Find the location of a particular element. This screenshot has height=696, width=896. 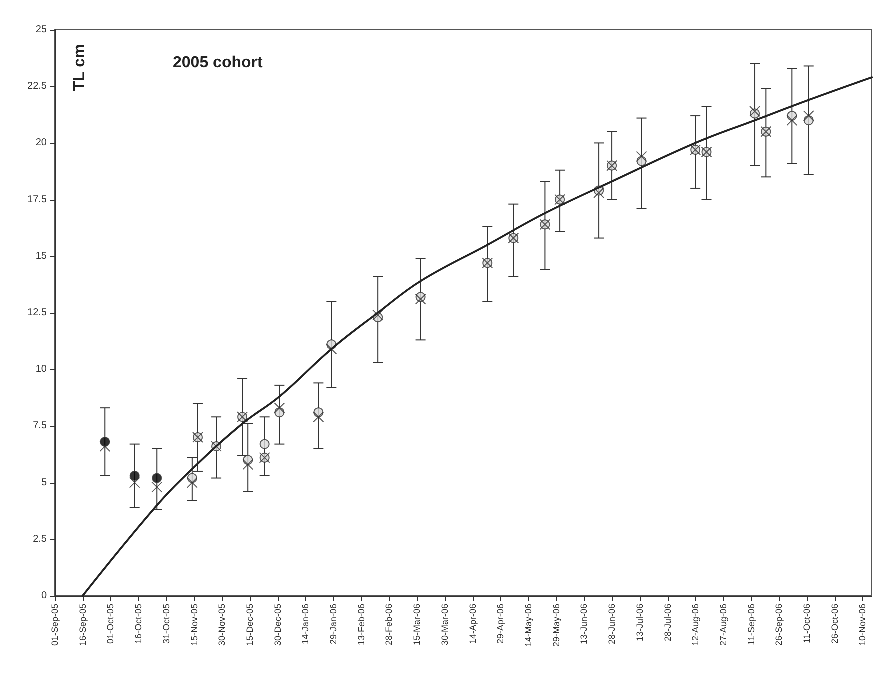

x-tick-label: 31-Oct-05 is located at coordinates (166, 624).